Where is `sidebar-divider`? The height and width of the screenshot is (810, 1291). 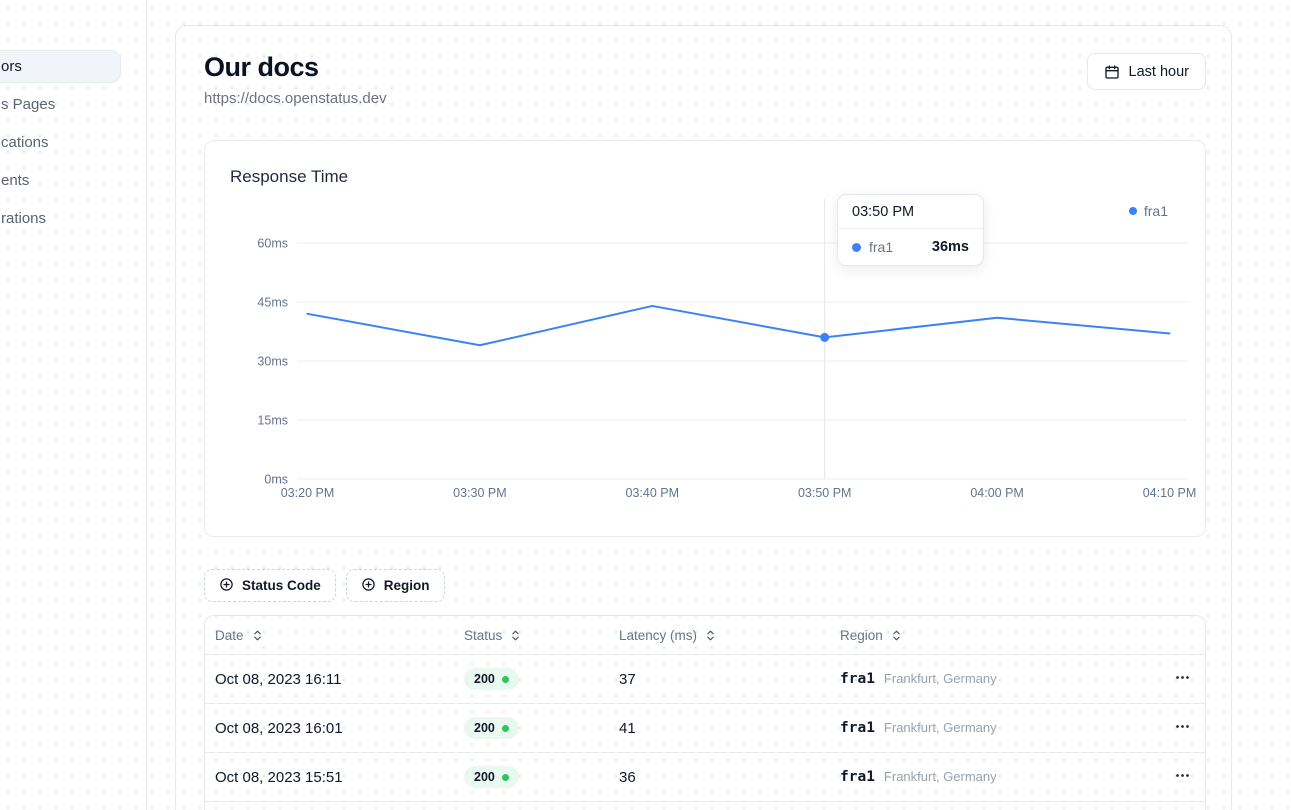
sidebar-divider is located at coordinates (146, 405).